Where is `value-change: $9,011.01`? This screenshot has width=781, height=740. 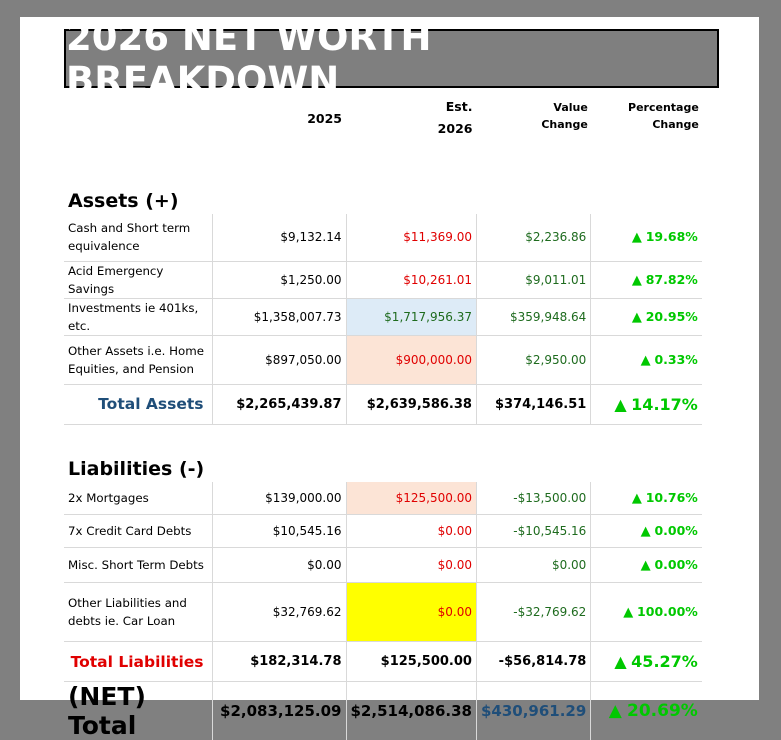
value-change: $9,011.01 is located at coordinates (533, 279).